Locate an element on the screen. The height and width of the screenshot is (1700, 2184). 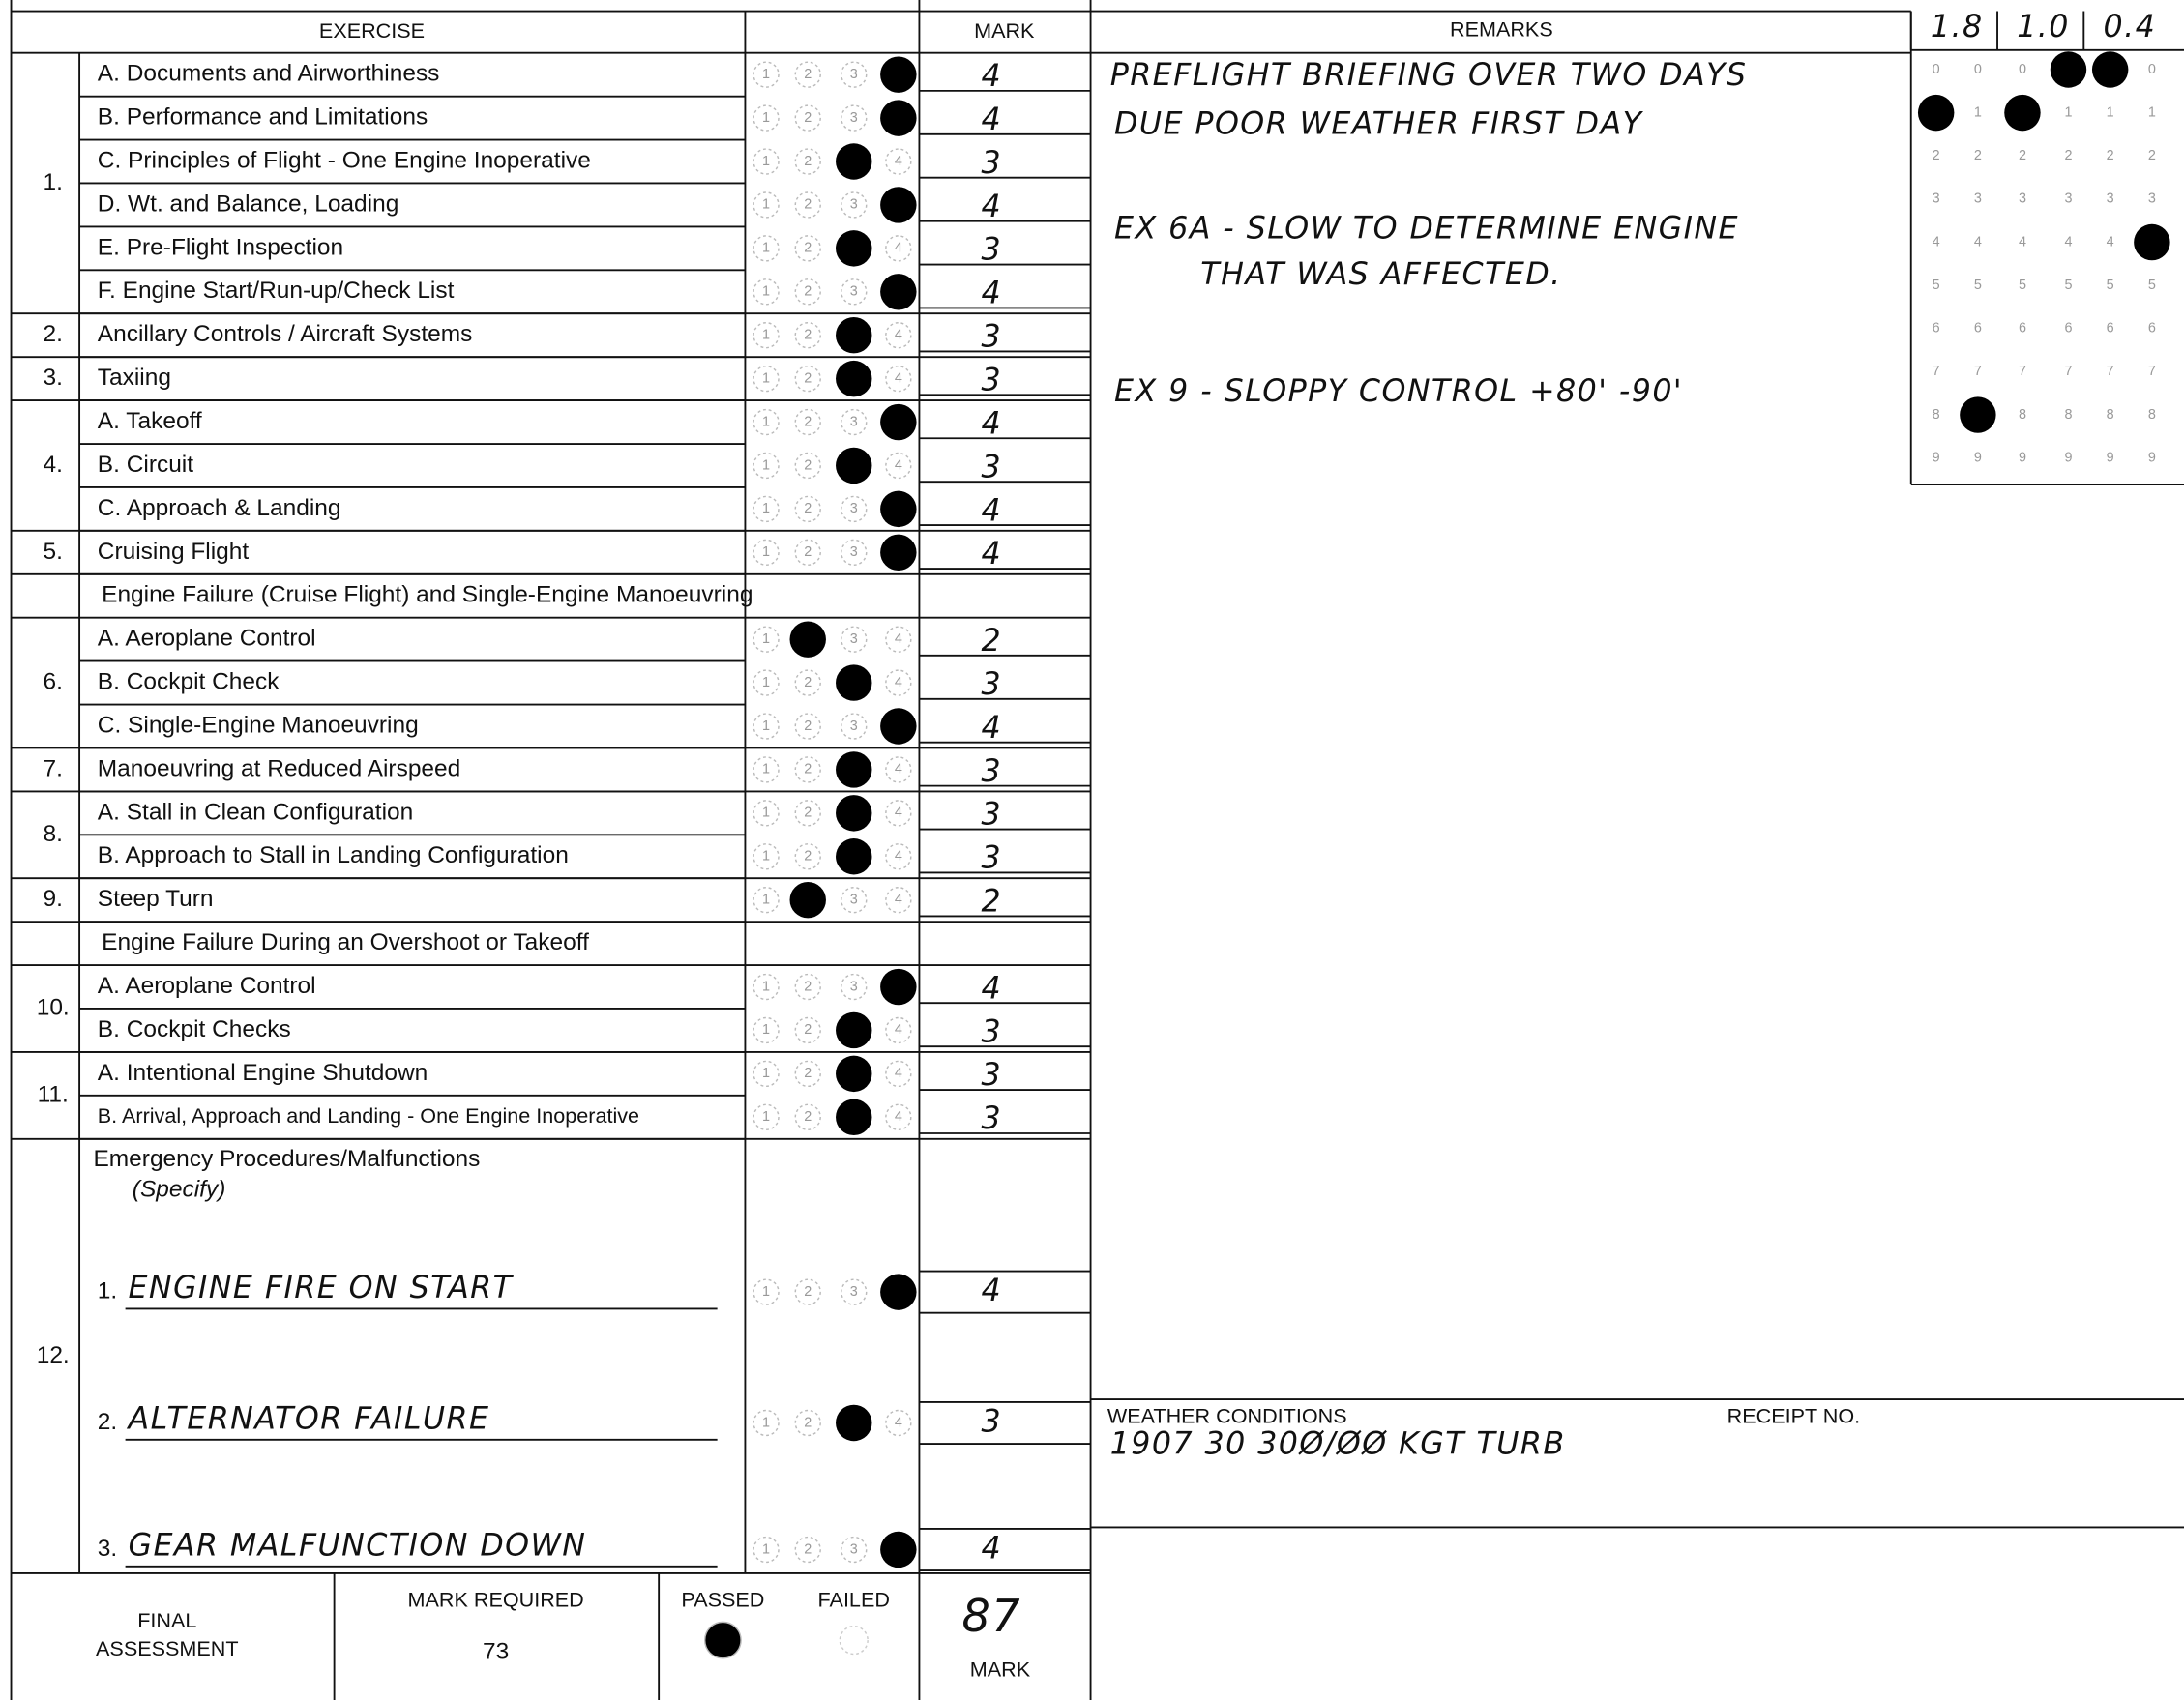
item-label: A. Takeoff is located at coordinates (150, 421).